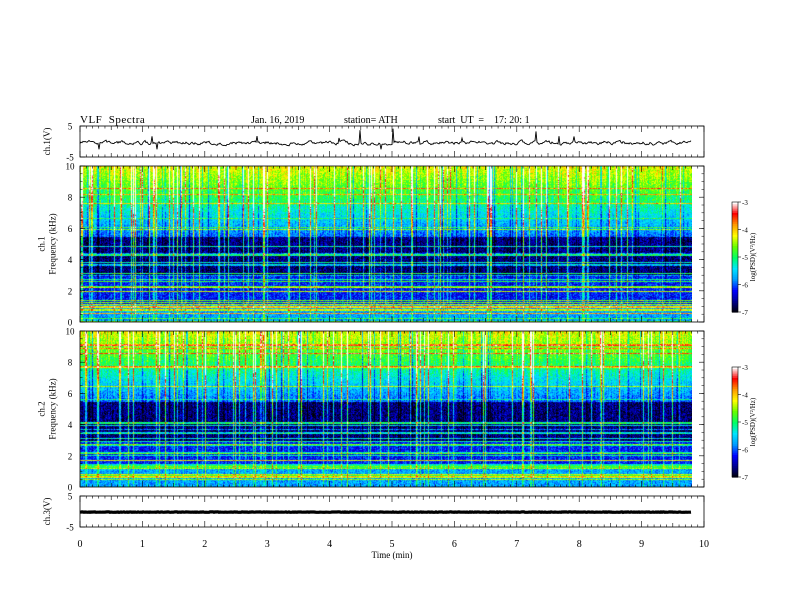 Image resolution: width=792 pixels, height=612 pixels. I want to click on y-tick-label: 4, so click(70, 425).